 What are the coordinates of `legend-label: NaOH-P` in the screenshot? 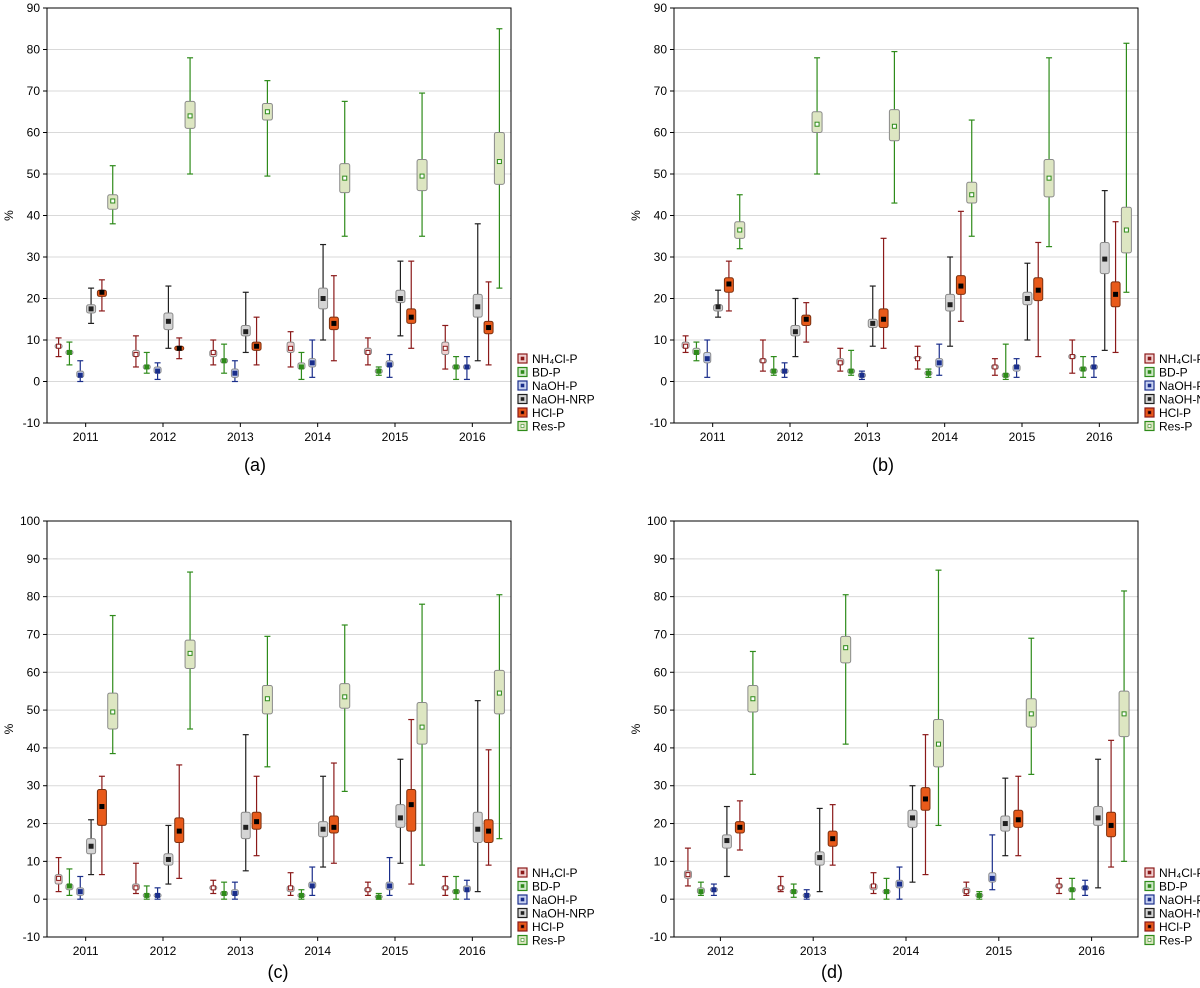 It's located at (554, 386).